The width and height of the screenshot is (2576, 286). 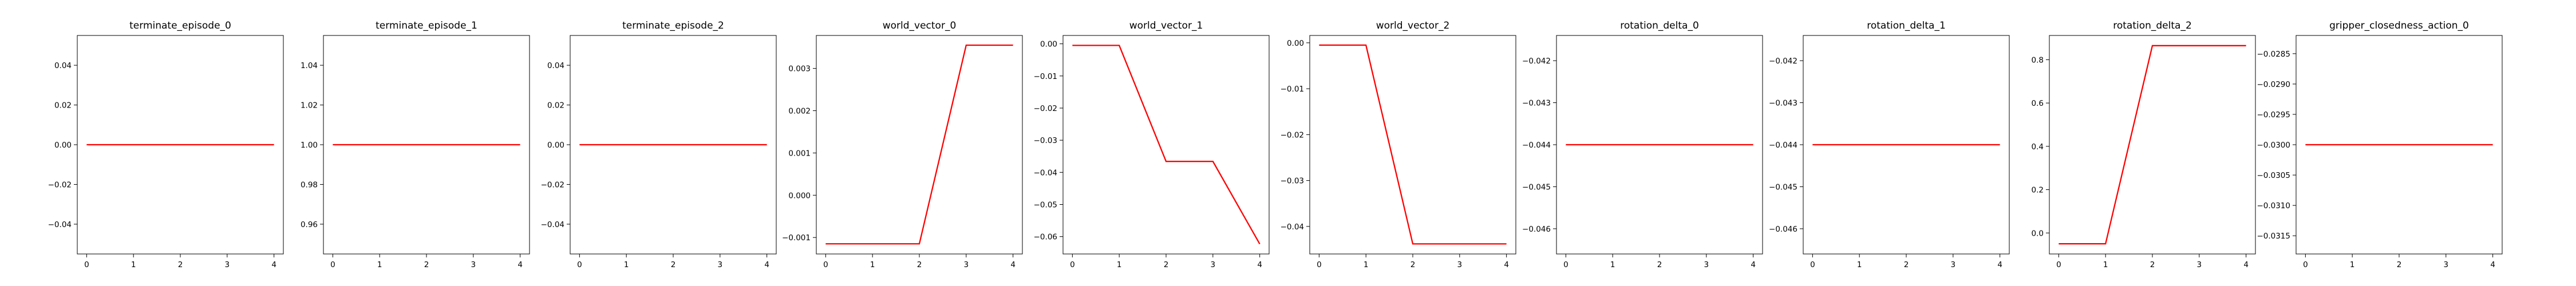 What do you see at coordinates (1536, 103) in the screenshot?
I see `y-tick-label: −0.043` at bounding box center [1536, 103].